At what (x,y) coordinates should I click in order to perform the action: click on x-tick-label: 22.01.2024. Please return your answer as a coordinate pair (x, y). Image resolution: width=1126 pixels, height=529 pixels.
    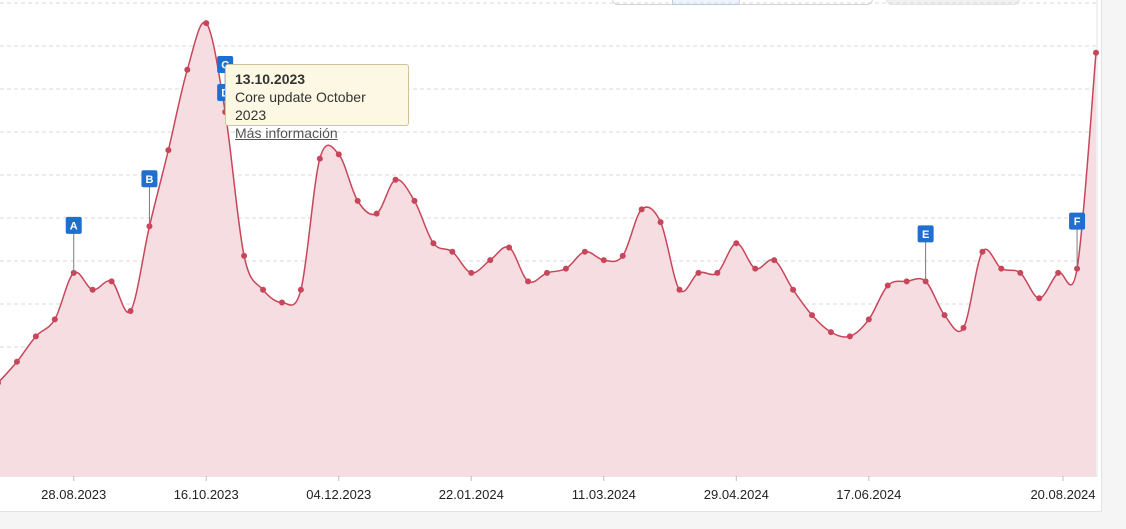
    Looking at the image, I should click on (471, 494).